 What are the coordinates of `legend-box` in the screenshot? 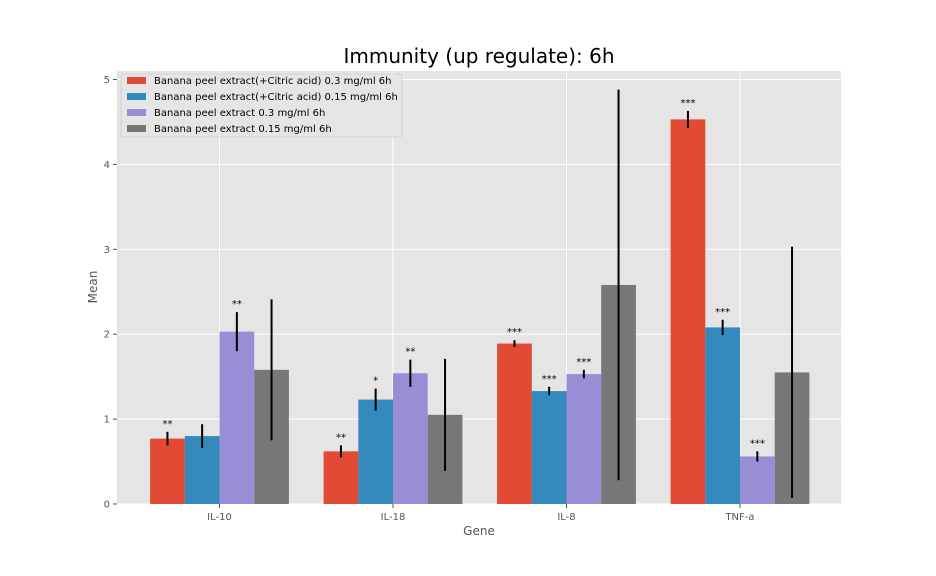 It's located at (261, 105).